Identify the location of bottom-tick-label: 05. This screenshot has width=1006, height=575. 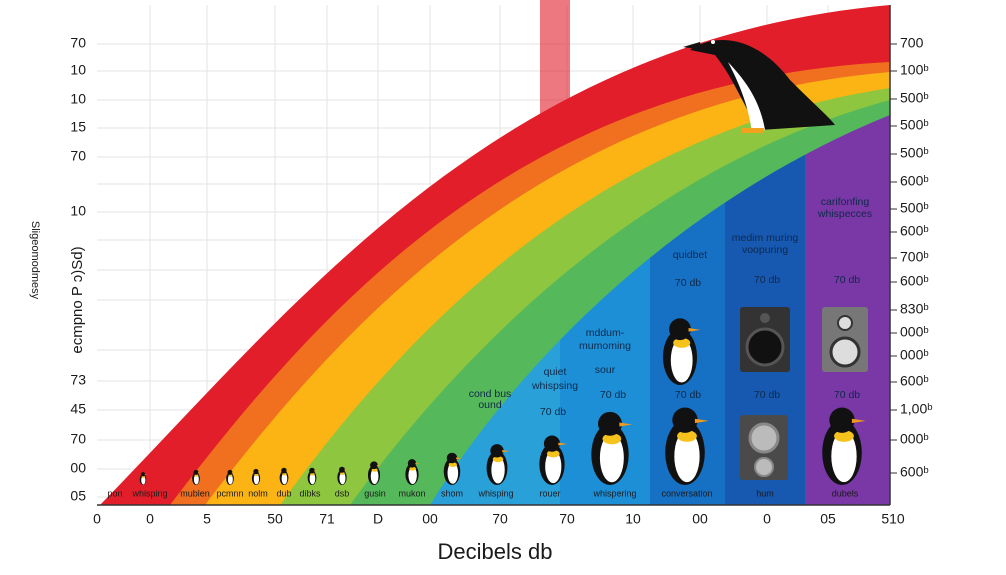
(828, 519).